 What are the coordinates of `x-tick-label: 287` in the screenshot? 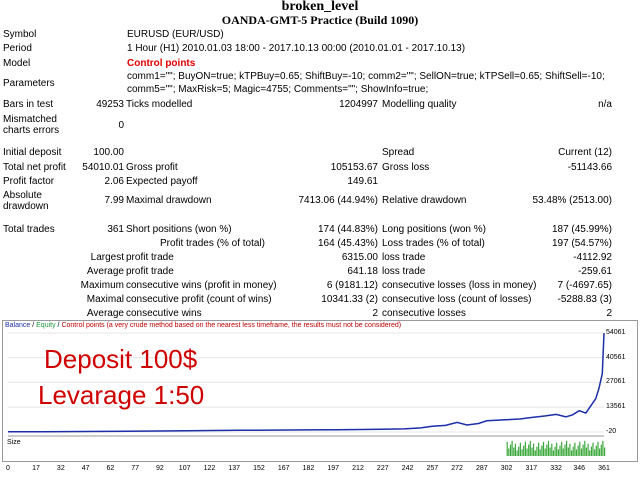 It's located at (481, 468).